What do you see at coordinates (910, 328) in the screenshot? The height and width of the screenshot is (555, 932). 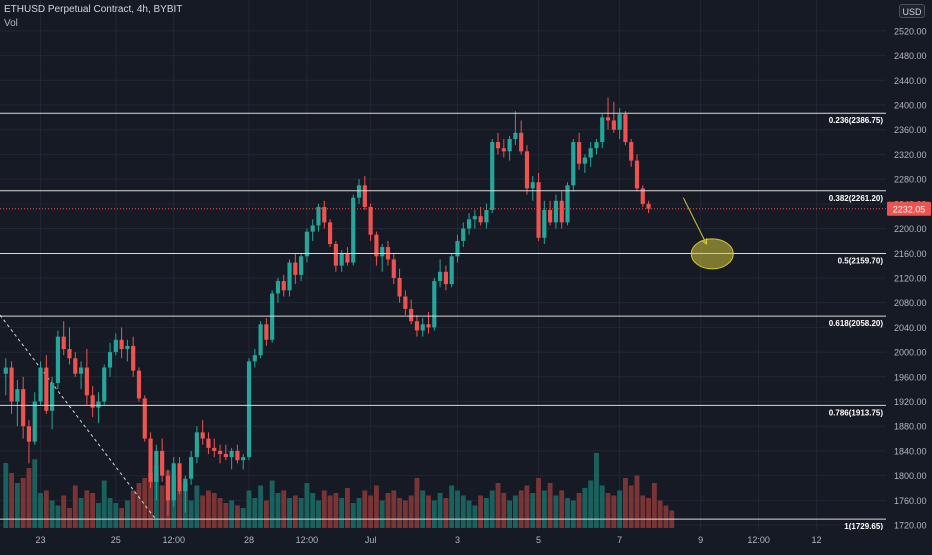 I see `price-tick-label: 2040.00` at bounding box center [910, 328].